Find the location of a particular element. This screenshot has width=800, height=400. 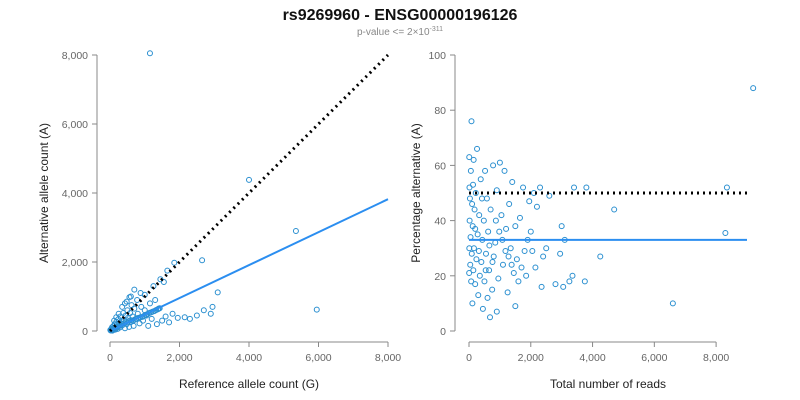

y-tick-label: 6,000 is located at coordinates (75, 125).